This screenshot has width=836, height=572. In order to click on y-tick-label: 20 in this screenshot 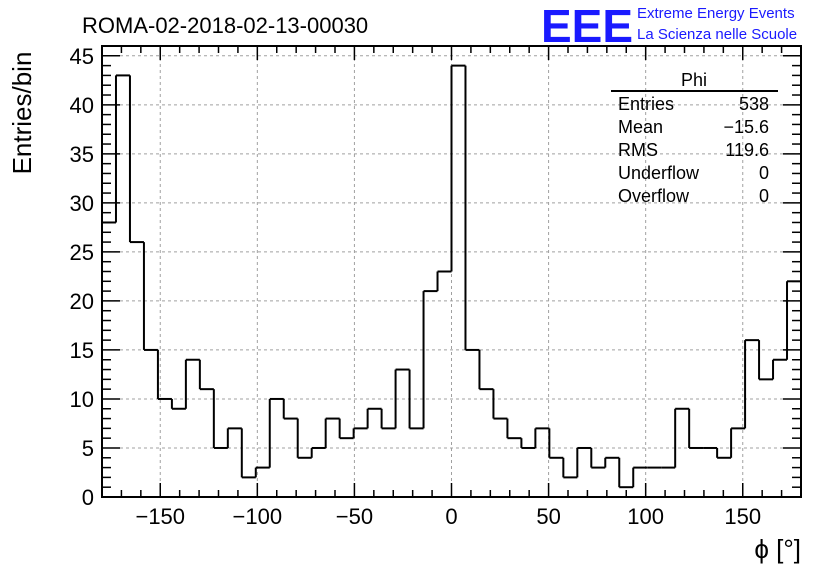, I will do `click(82, 301)`.